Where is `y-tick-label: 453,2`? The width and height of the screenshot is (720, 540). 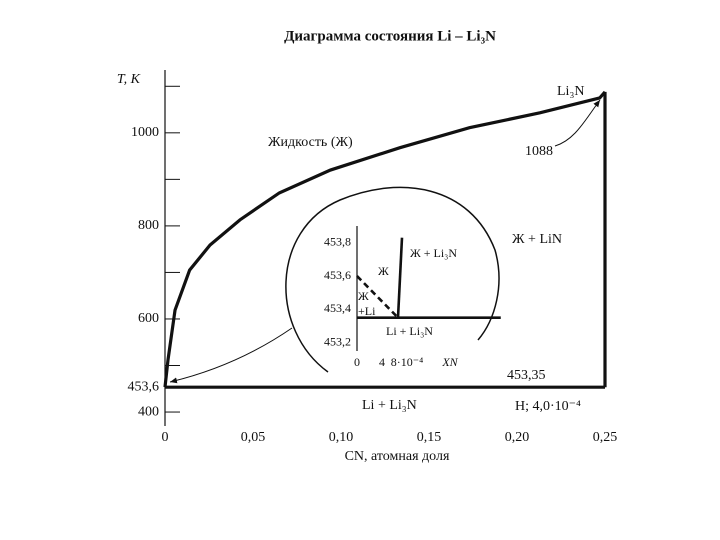 y-tick-label: 453,2 is located at coordinates (337, 341).